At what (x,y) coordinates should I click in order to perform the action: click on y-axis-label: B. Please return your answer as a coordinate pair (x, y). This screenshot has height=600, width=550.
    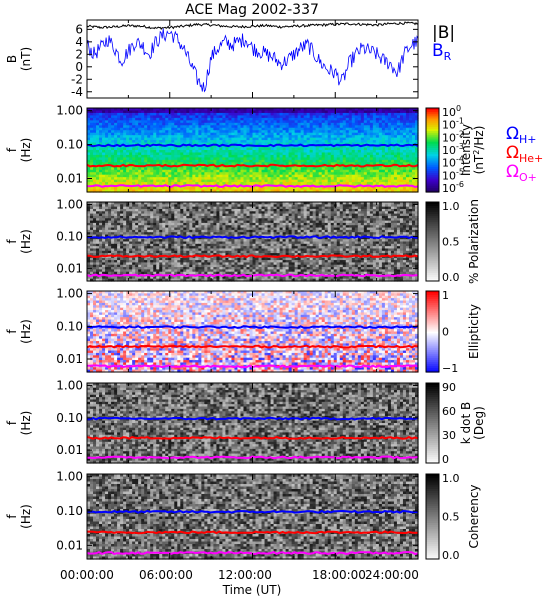
    Looking at the image, I should click on (12, 59).